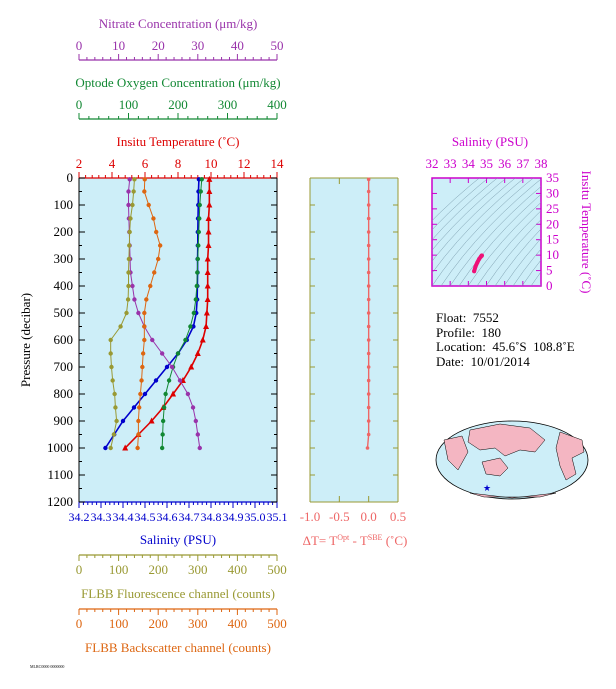  I want to click on backscatter-axis-title: FLBB Backscatter channel (counts), so click(178, 647).